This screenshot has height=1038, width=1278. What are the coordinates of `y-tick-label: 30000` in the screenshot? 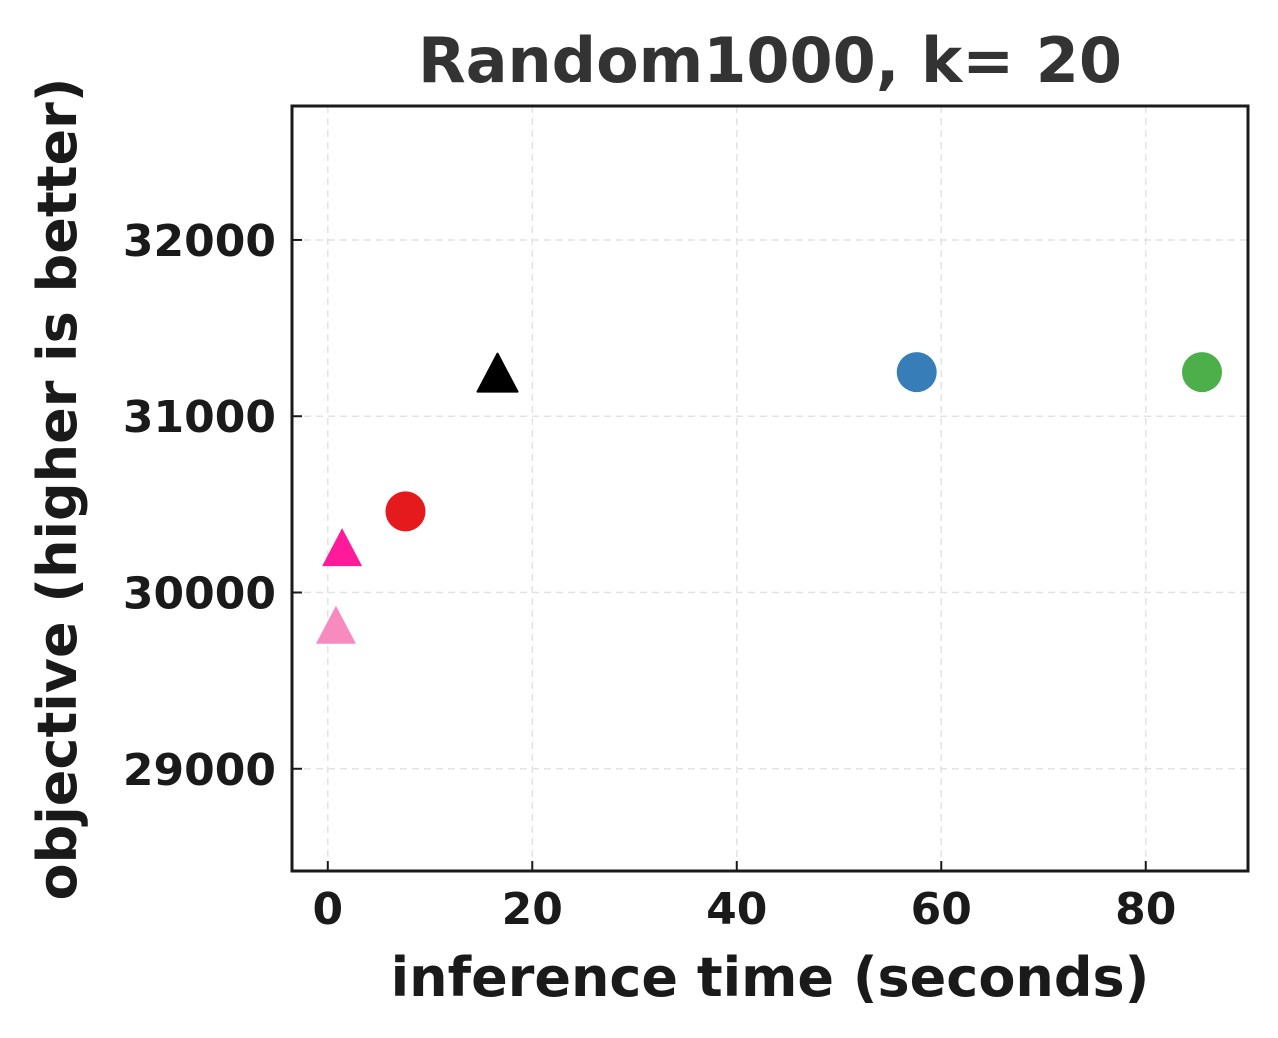 It's located at (199, 593).